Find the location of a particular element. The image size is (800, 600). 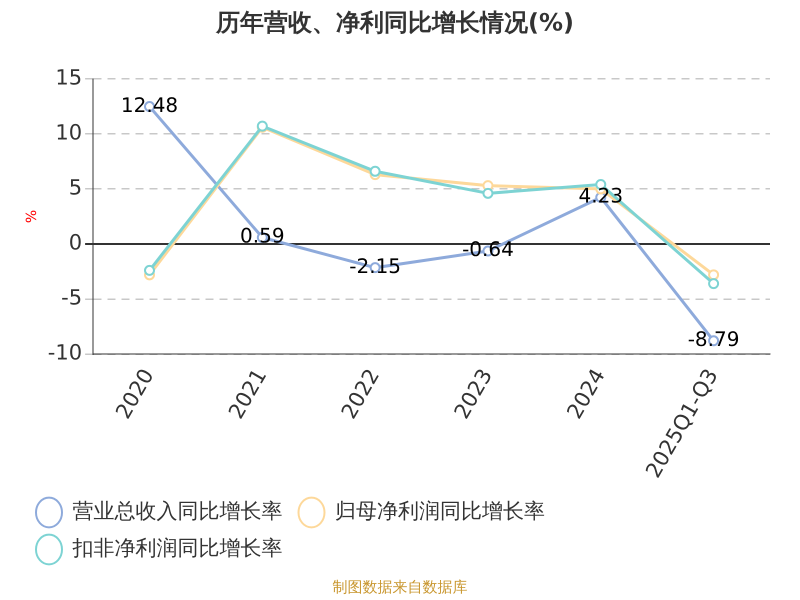

text: 制图数据来自数据库 is located at coordinates (400, 587).